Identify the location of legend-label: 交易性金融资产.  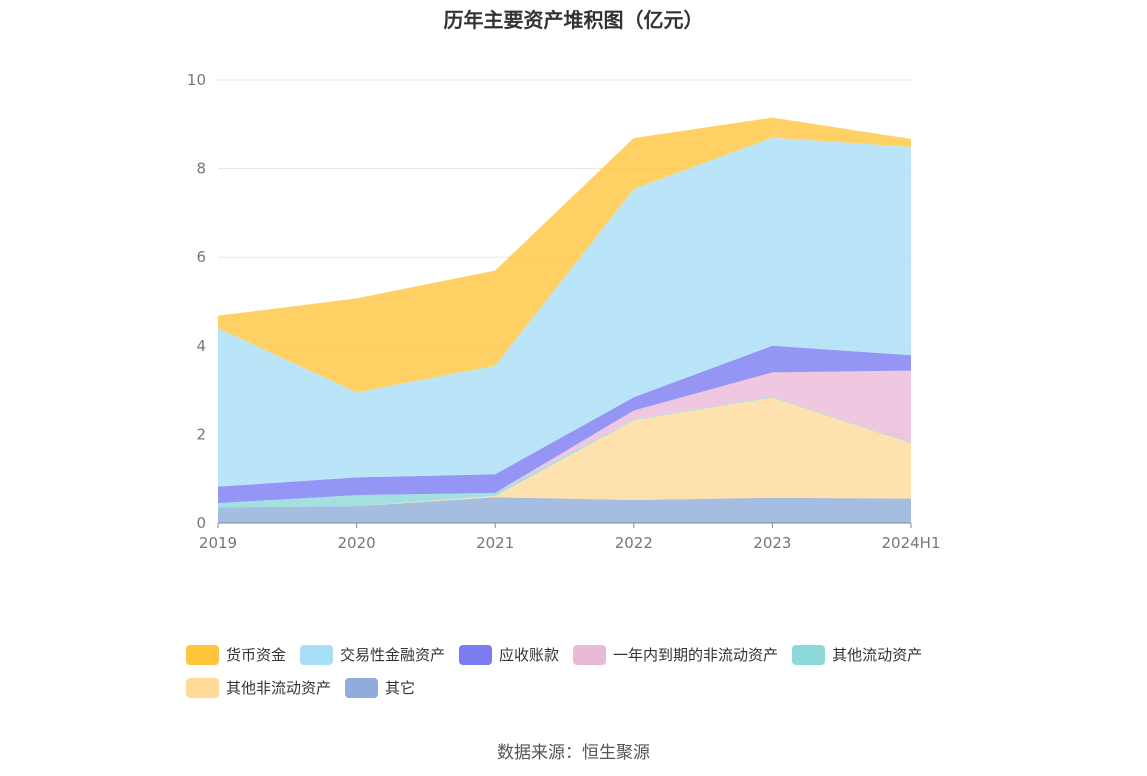
(393, 655).